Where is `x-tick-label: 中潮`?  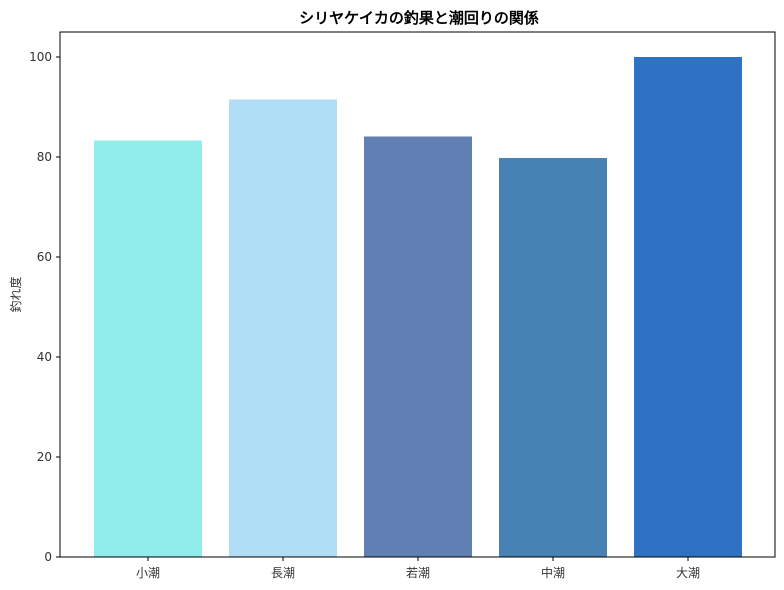 x-tick-label: 中潮 is located at coordinates (553, 572).